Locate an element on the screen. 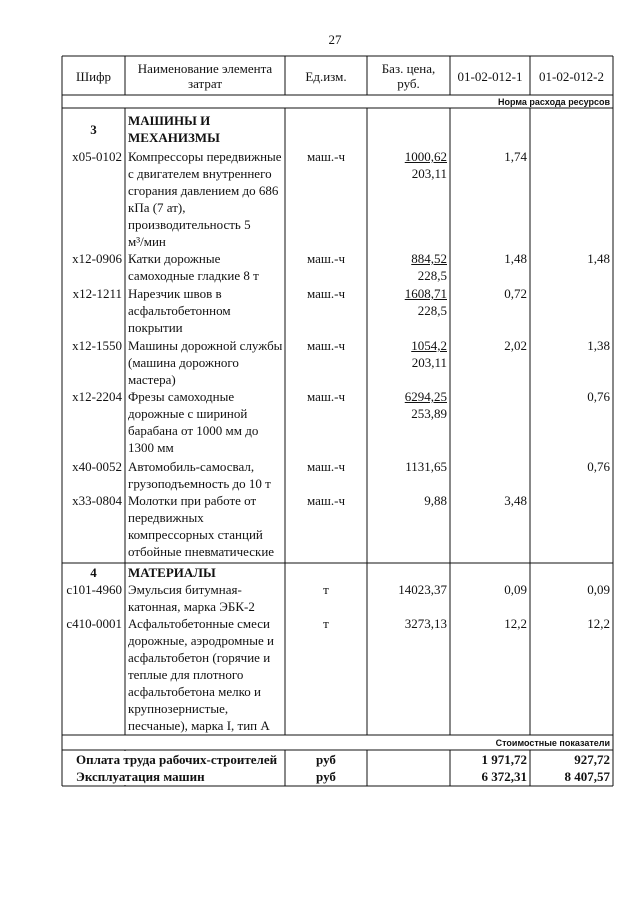 This screenshot has height=905, width=640. resource-name: Машины дорожной службы is located at coordinates (205, 345).